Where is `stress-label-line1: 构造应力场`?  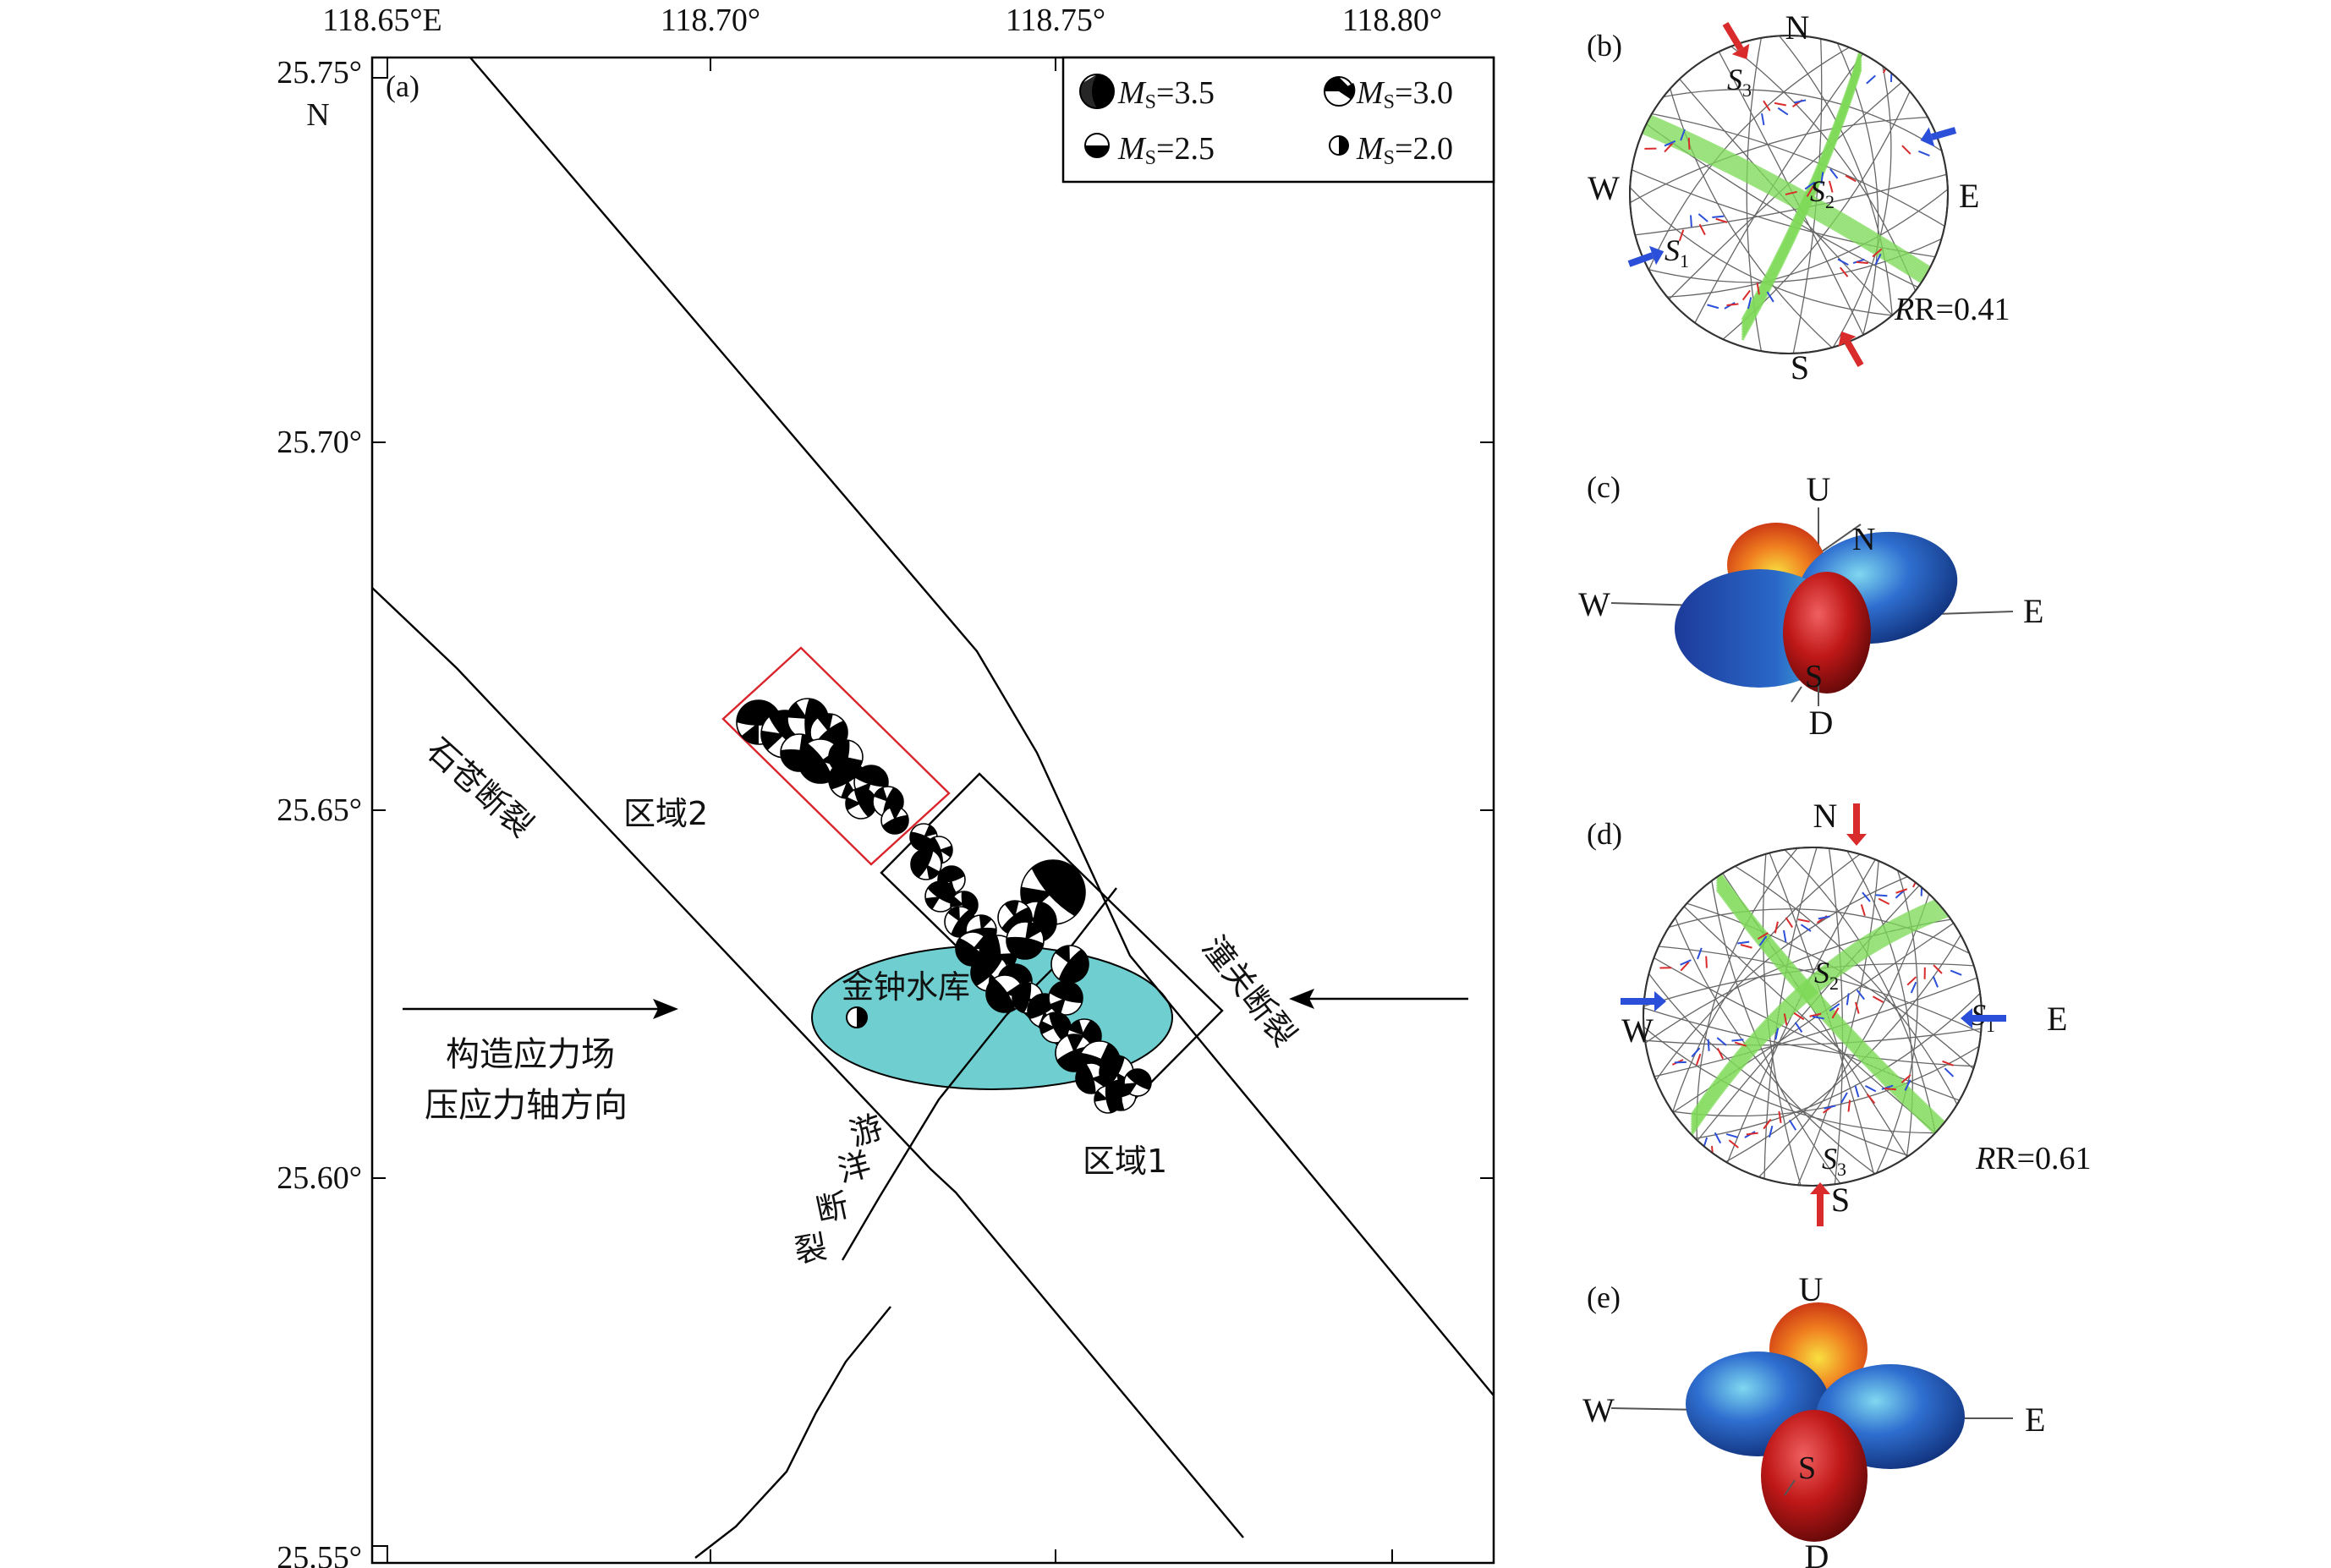
stress-label-line1: 构造应力场 is located at coordinates (530, 1054).